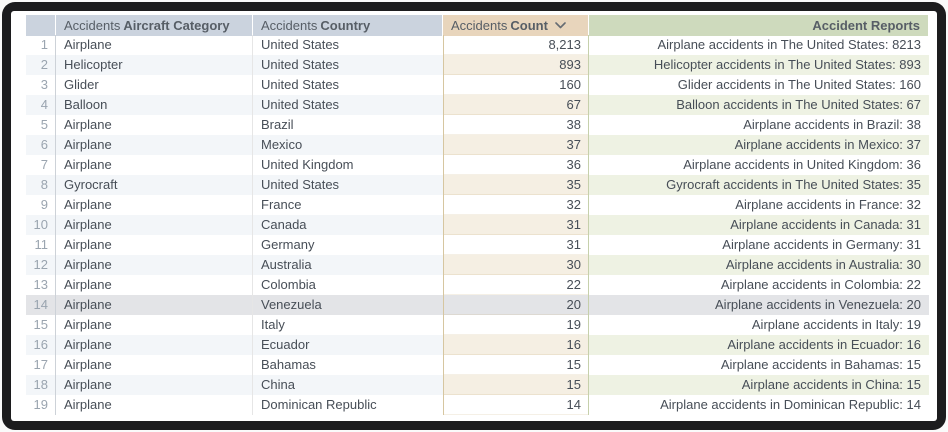  I want to click on row-number: 15, so click(41, 325).